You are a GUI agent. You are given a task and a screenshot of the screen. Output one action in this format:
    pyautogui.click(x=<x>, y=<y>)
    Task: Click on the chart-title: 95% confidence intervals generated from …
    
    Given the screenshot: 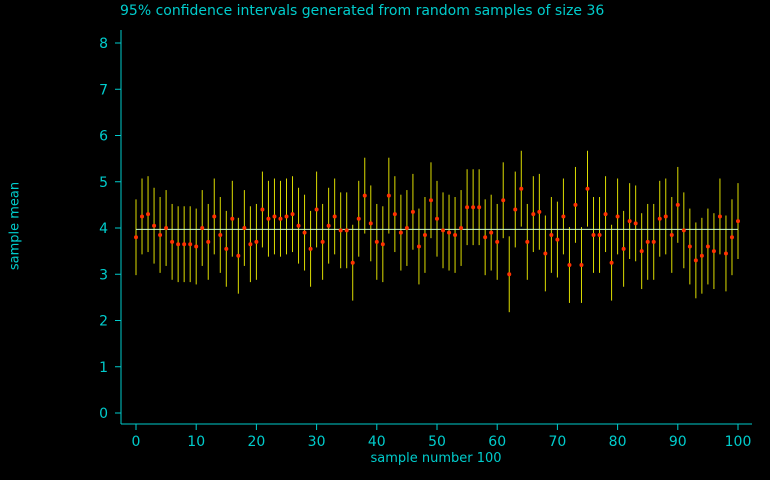 What is the action you would take?
    pyautogui.click(x=362, y=11)
    